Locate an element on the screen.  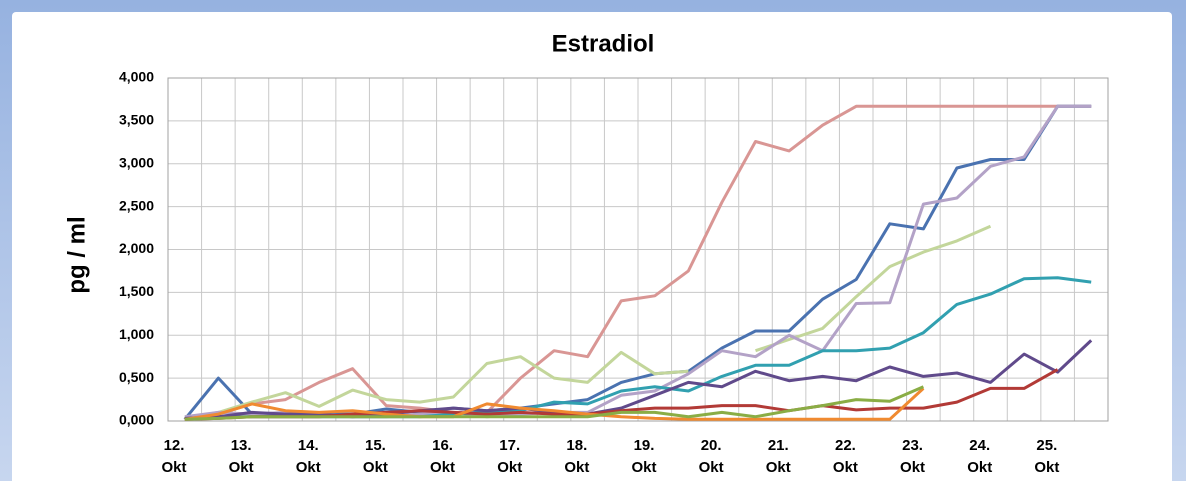
x-tick-label: 24. Okt is located at coordinates (980, 456).